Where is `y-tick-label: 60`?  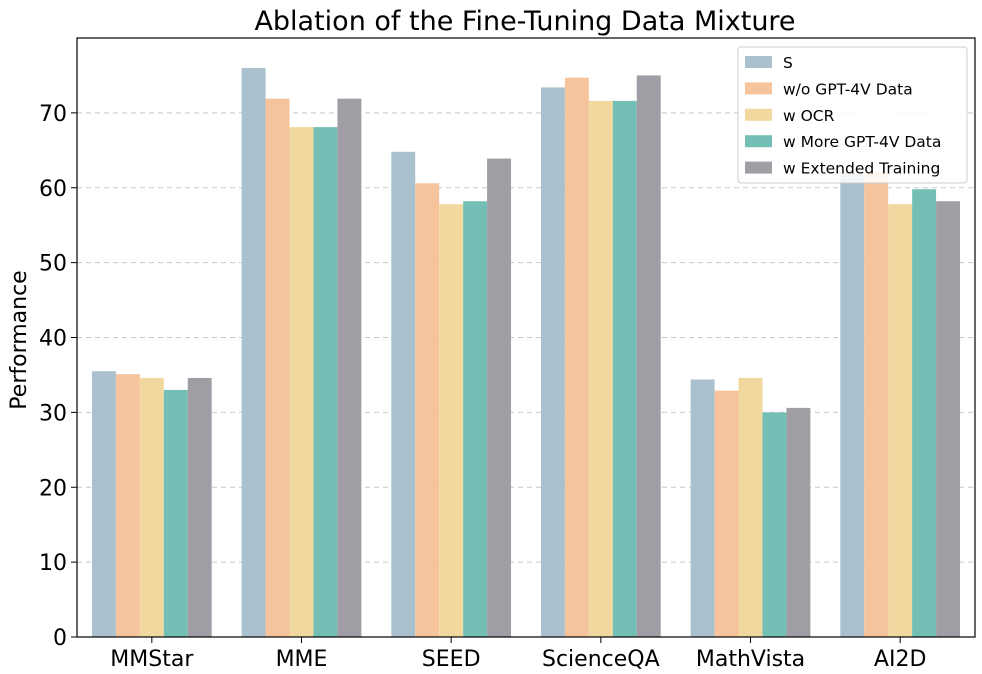
y-tick-label: 60 is located at coordinates (53, 189).